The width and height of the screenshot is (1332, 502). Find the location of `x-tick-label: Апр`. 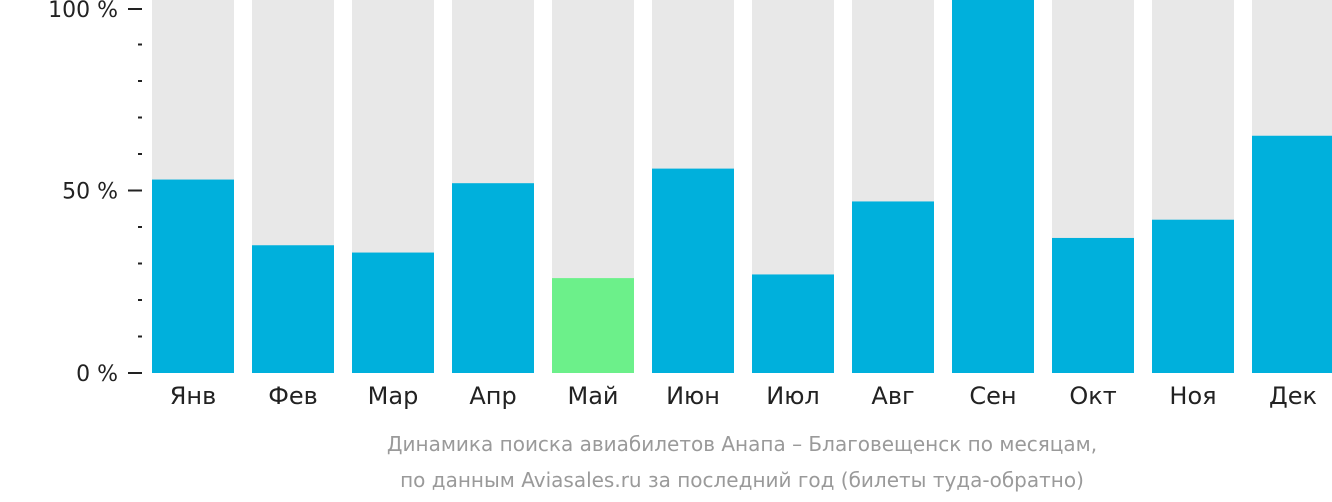

x-tick-label: Апр is located at coordinates (492, 396).